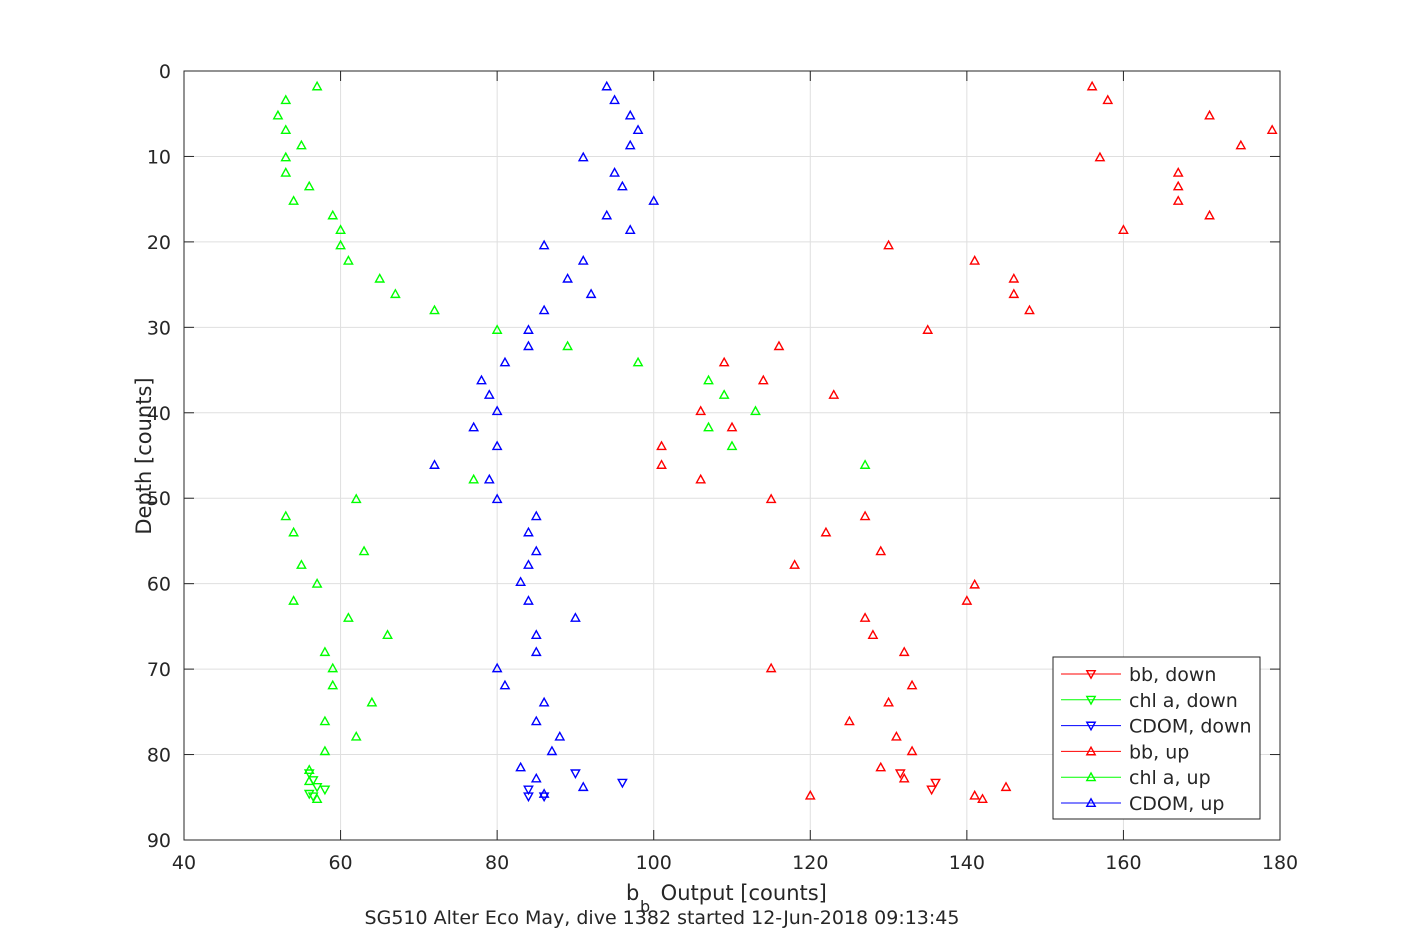  Describe the element at coordinates (340, 863) in the screenshot. I see `x-tick-label: 60` at that location.